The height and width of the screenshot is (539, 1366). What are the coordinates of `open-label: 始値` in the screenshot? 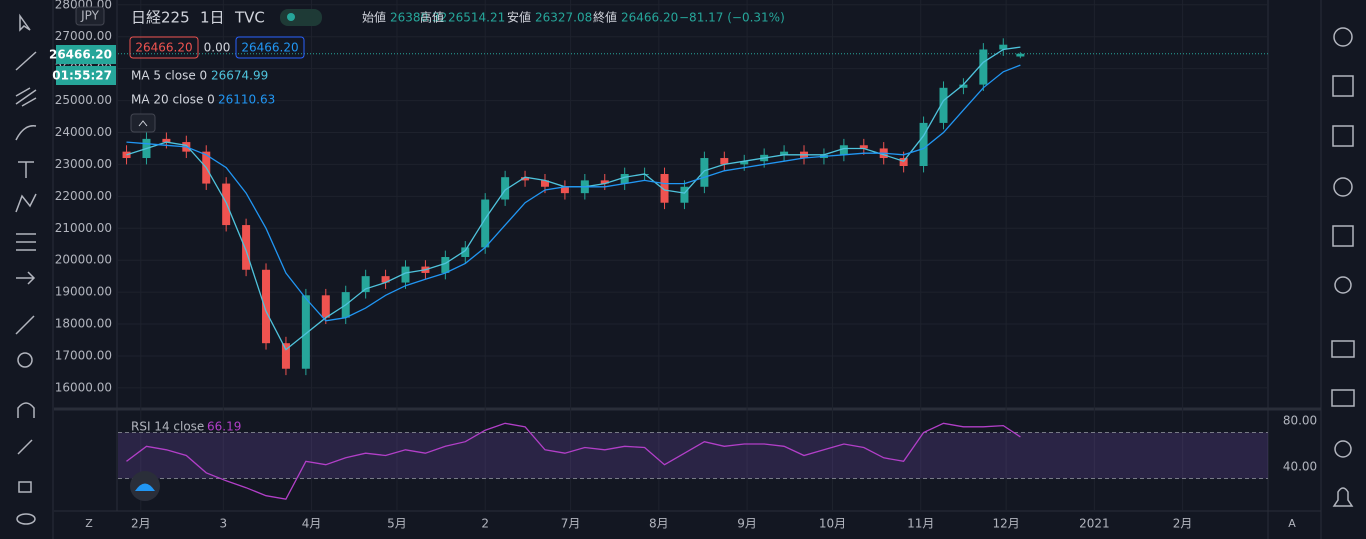 It's located at (374, 17).